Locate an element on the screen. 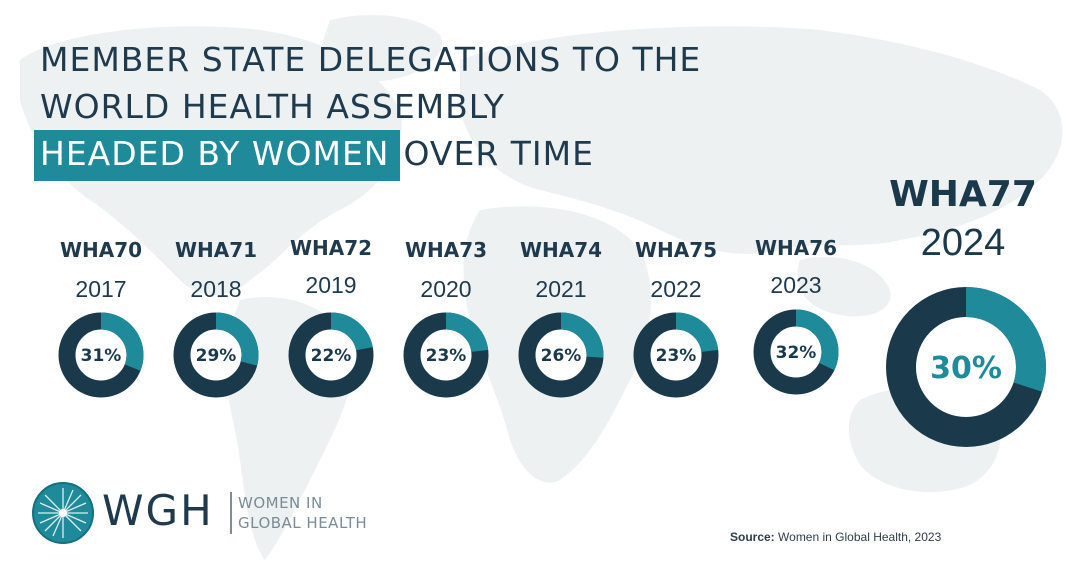  logo-divider is located at coordinates (231, 513).